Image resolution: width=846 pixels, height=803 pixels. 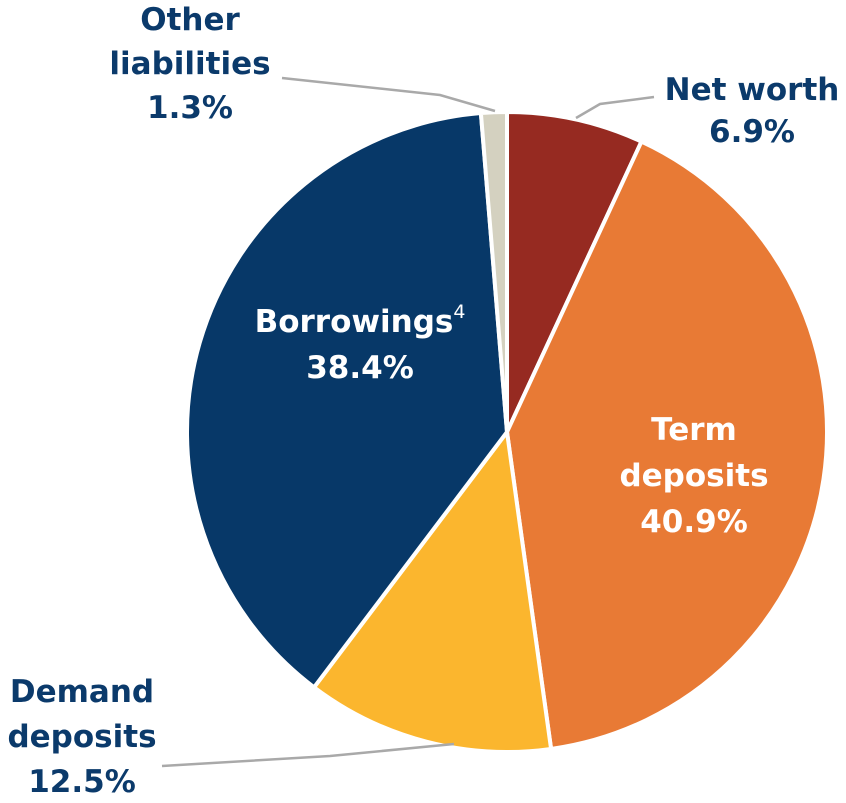 I want to click on slice-label-demand-deposits: Demand deposits 12.5%, so click(x=81, y=737).